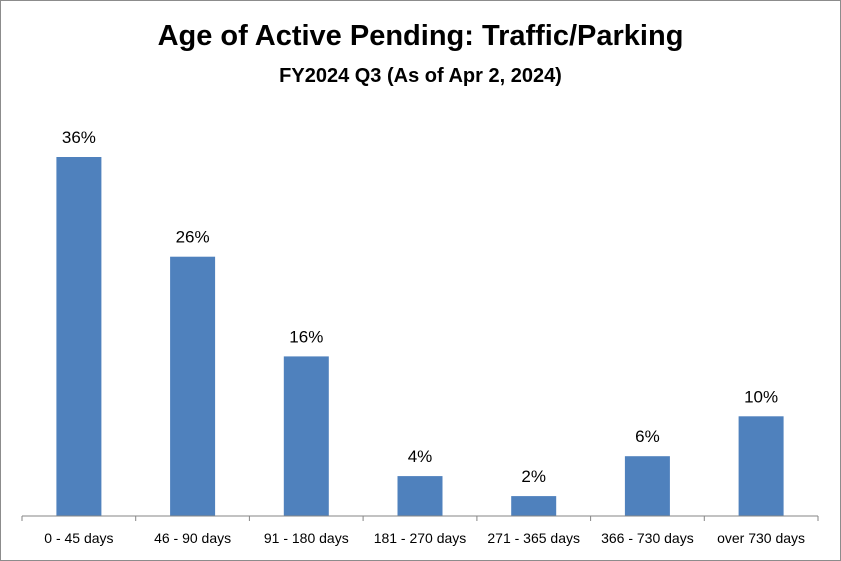 The image size is (841, 561). What do you see at coordinates (79, 137) in the screenshot?
I see `data-label-1: 36%` at bounding box center [79, 137].